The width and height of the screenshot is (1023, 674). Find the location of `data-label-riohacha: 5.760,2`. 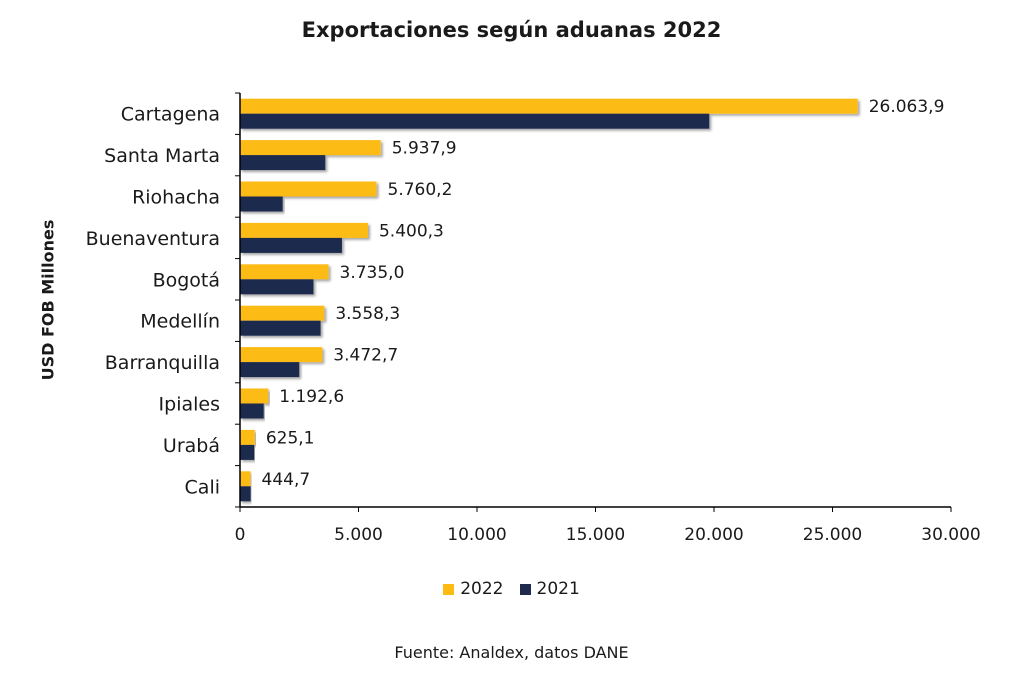

data-label-riohacha: 5.760,2 is located at coordinates (420, 190).